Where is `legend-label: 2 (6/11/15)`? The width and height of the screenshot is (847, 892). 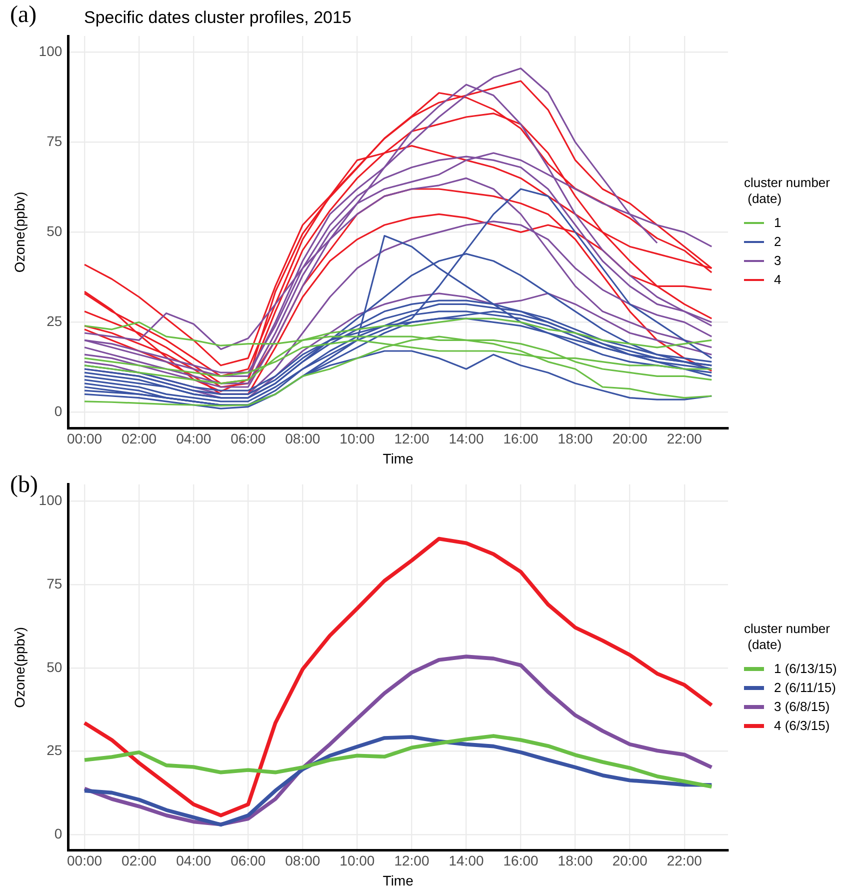
legend-label: 2 (6/11/15) is located at coordinates (805, 687).